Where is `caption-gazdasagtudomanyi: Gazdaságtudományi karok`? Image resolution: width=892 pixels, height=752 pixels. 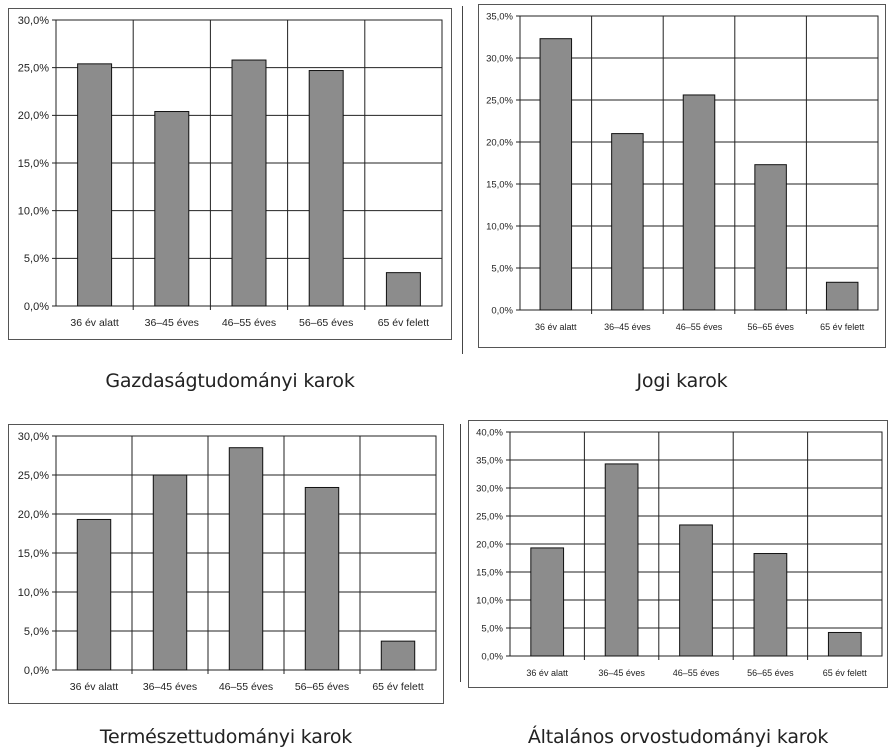
caption-gazdasagtudomanyi: Gazdaságtudományi karok is located at coordinates (230, 381).